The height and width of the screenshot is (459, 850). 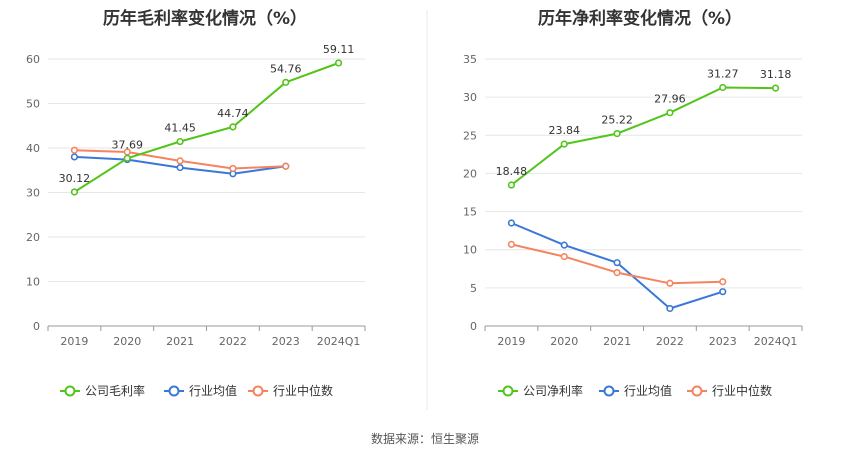 I want to click on data-label: 31.18, so click(x=776, y=74).